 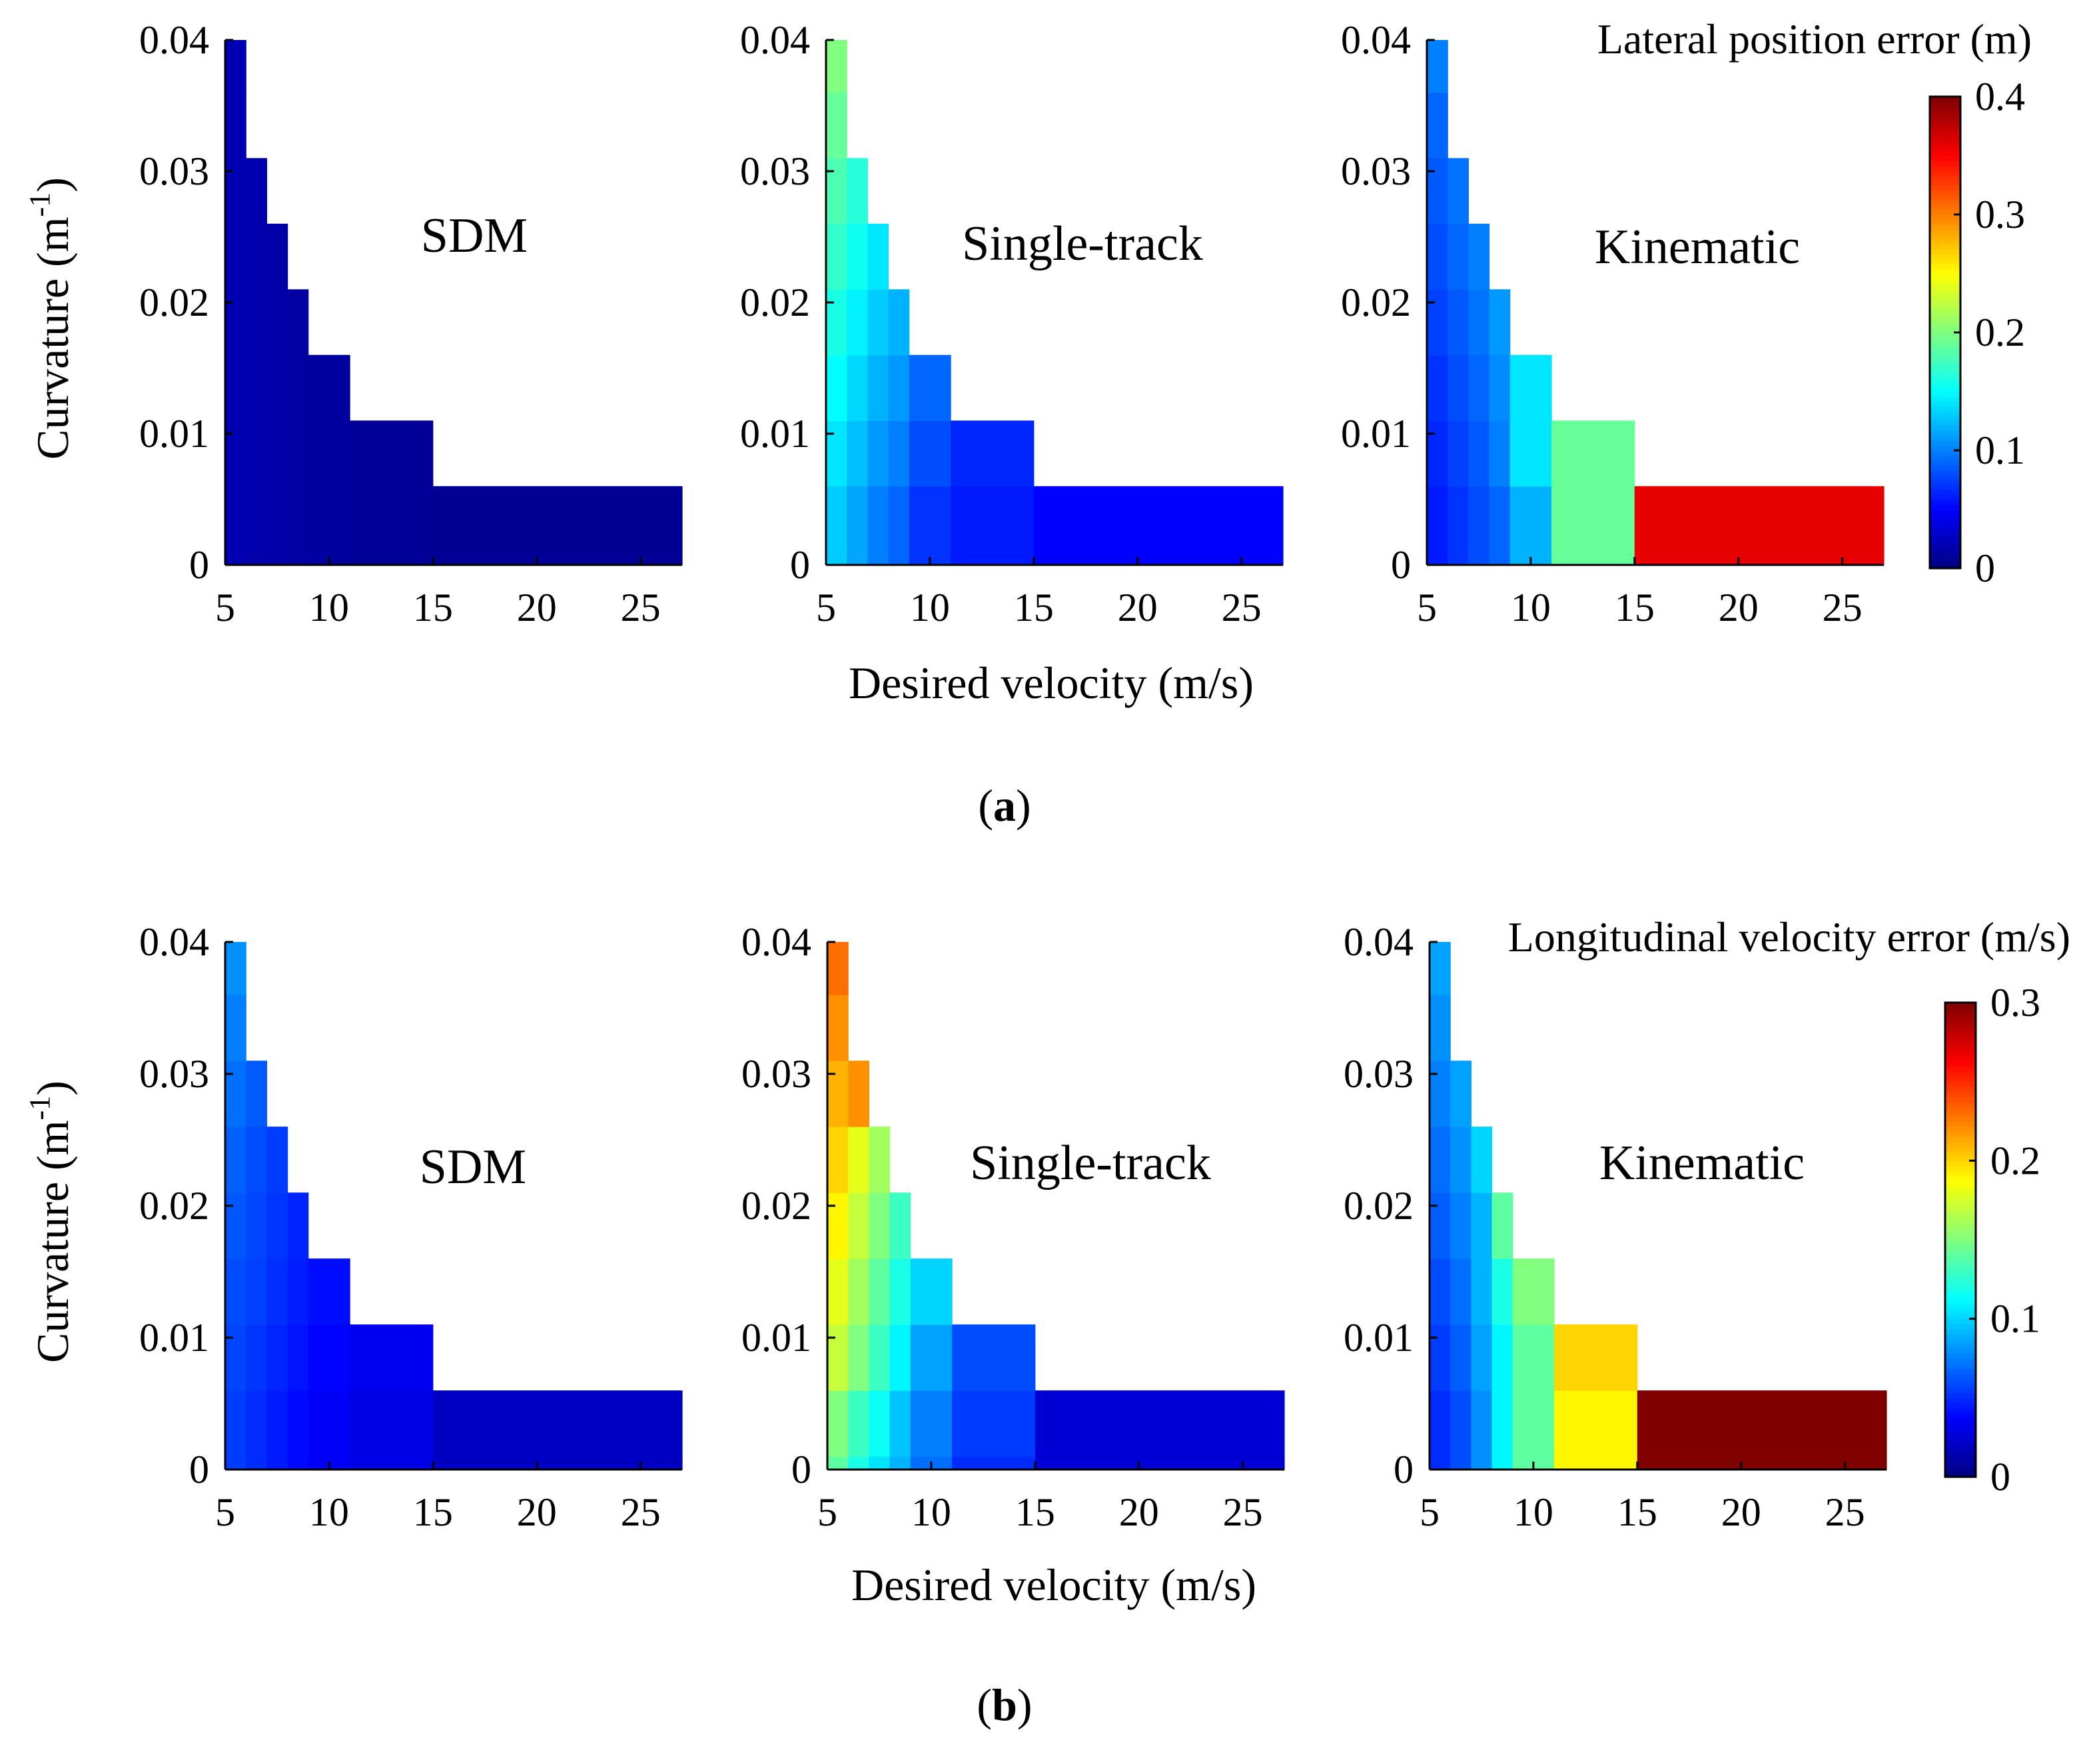 I want to click on y-tick-label: 0.03, so click(x=776, y=1074).